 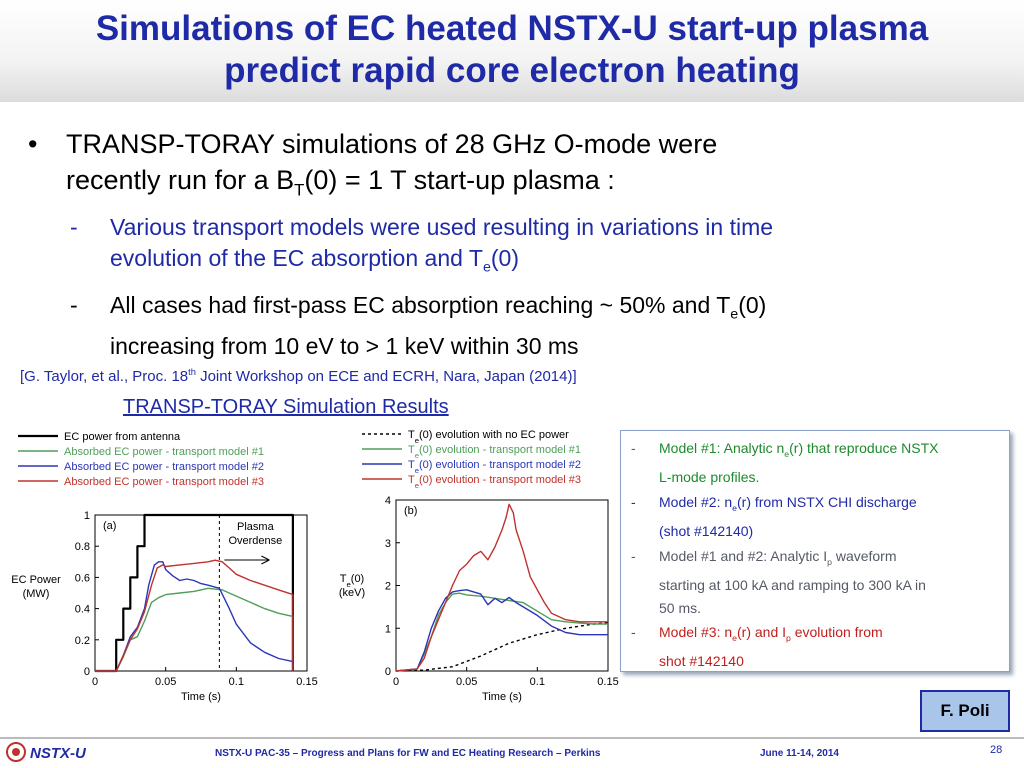 I want to click on model-1-line-2: L-mode profiles., so click(x=709, y=476).